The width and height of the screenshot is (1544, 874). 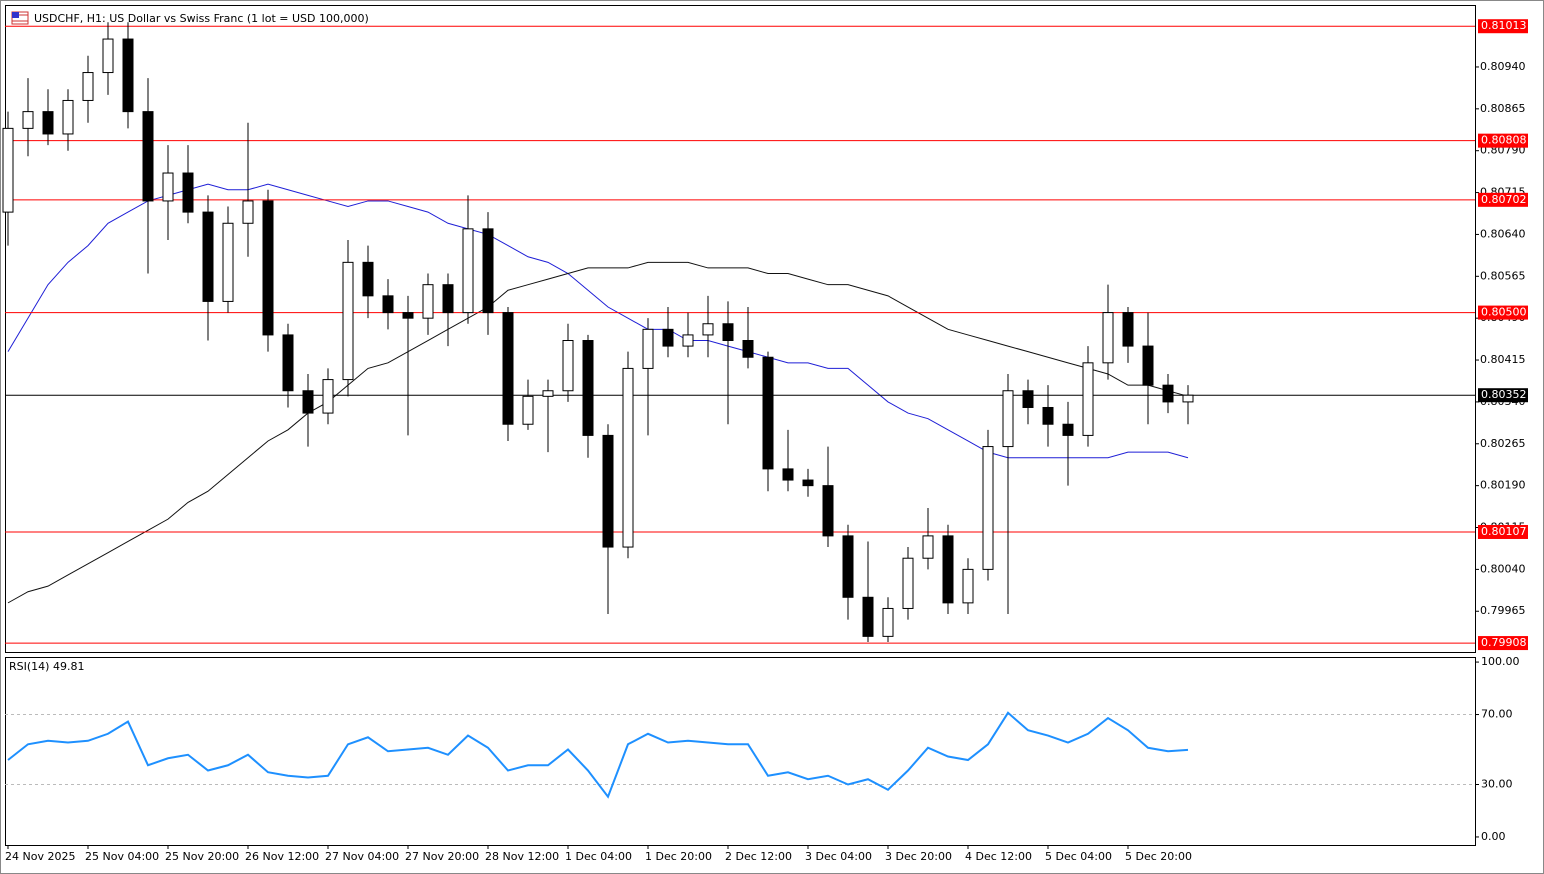 What do you see at coordinates (598, 755) in the screenshot?
I see `rsi-line` at bounding box center [598, 755].